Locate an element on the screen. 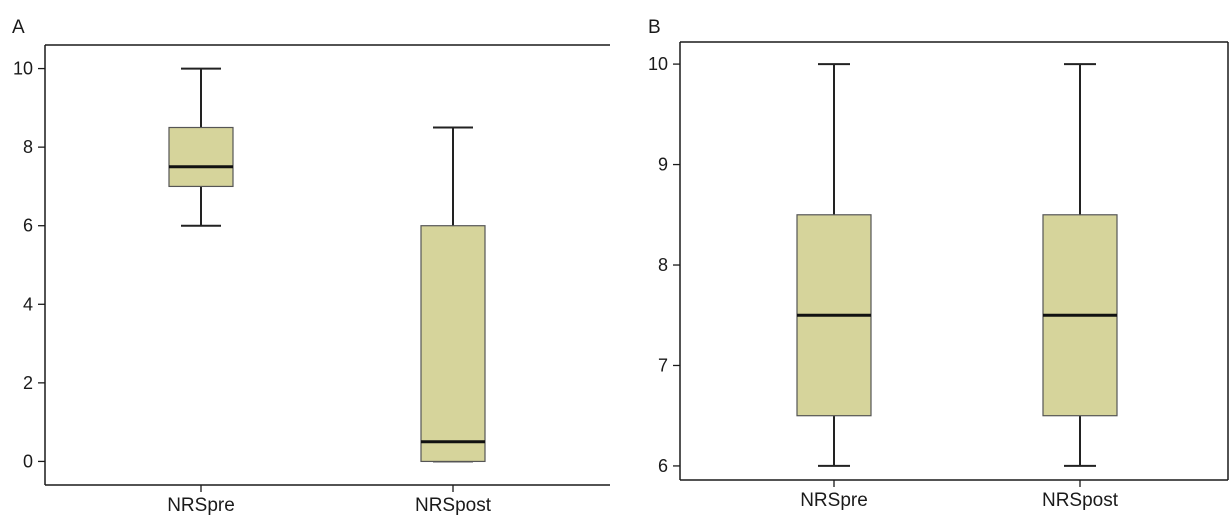 This screenshot has width=1230, height=517. panel-b-category-label: NRSpre is located at coordinates (834, 500).